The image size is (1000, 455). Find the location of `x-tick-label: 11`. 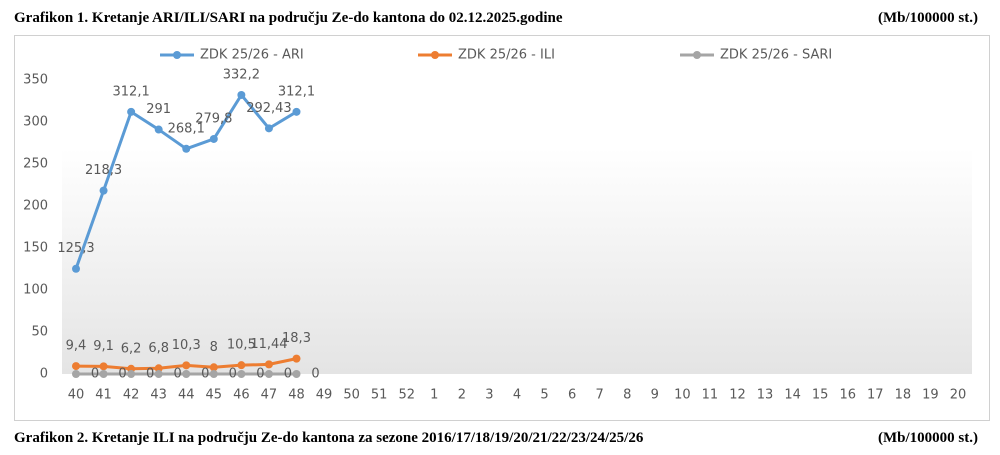

x-tick-label: 11 is located at coordinates (710, 395).